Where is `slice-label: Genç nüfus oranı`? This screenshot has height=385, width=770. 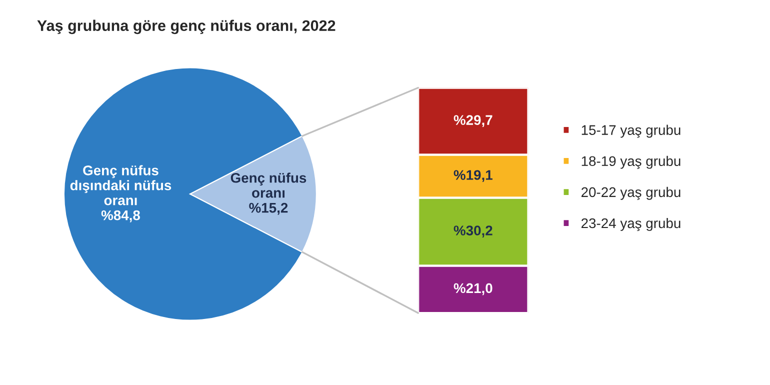
slice-label: Genç nüfus oranı is located at coordinates (268, 185).